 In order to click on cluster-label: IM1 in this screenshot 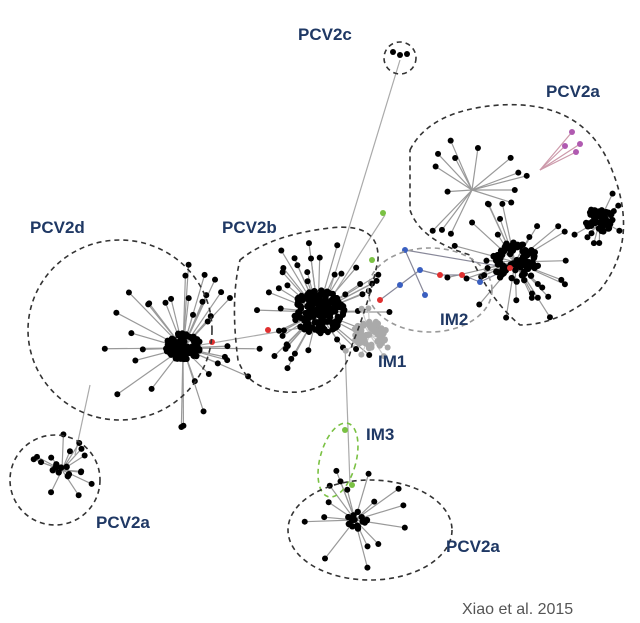, I will do `click(392, 361)`.